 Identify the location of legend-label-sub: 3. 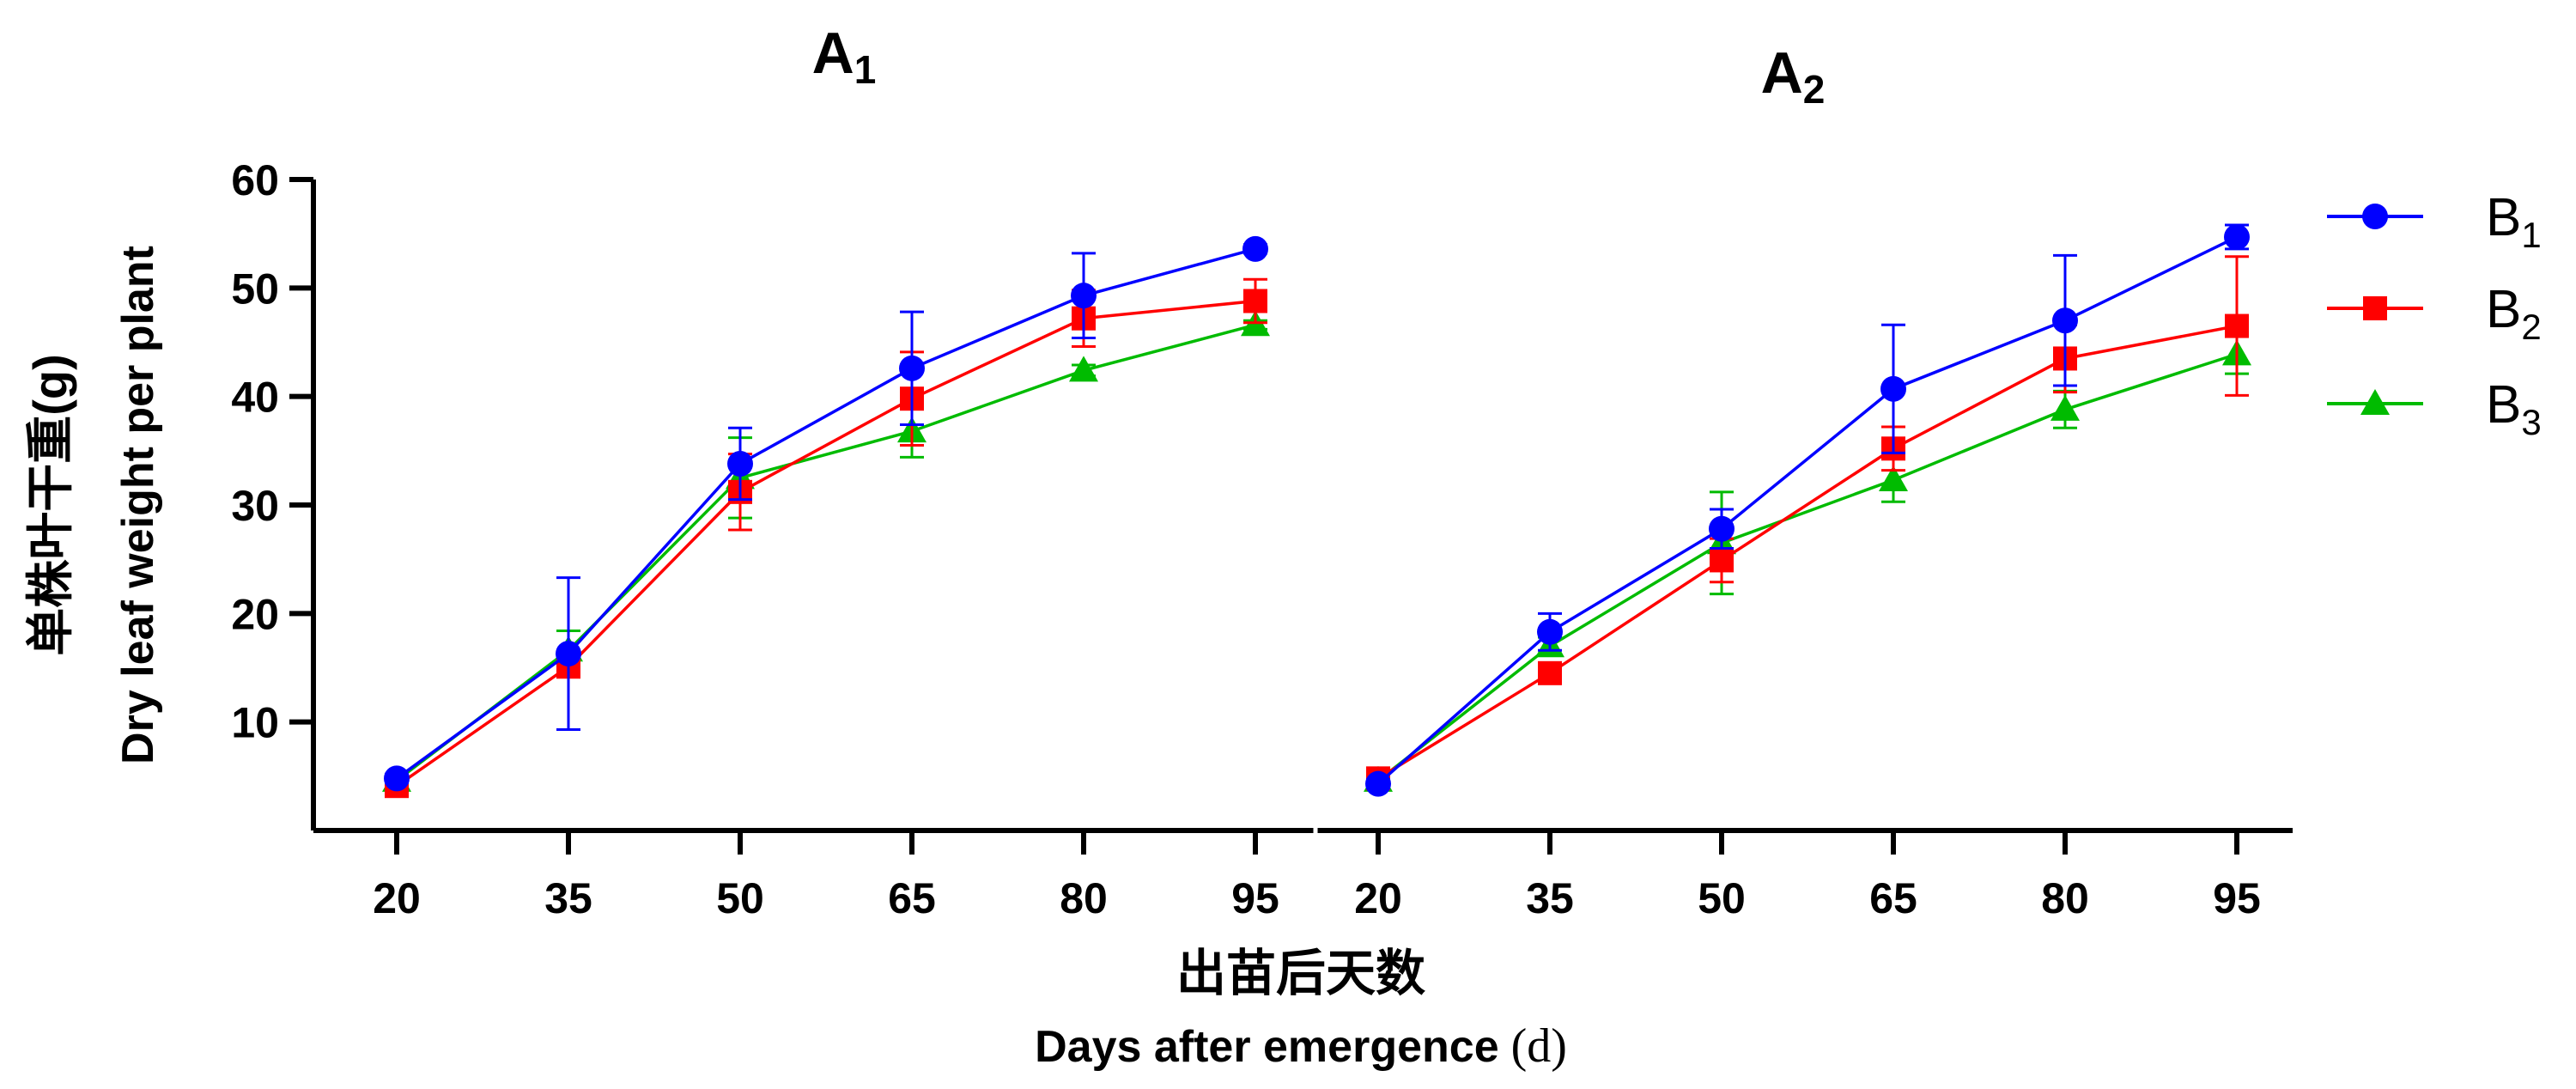
(2531, 422).